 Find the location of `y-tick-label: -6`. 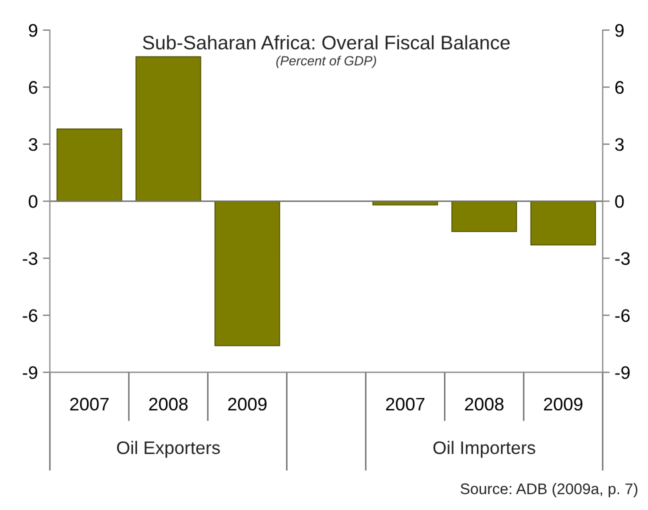

y-tick-label: -6 is located at coordinates (30, 315).